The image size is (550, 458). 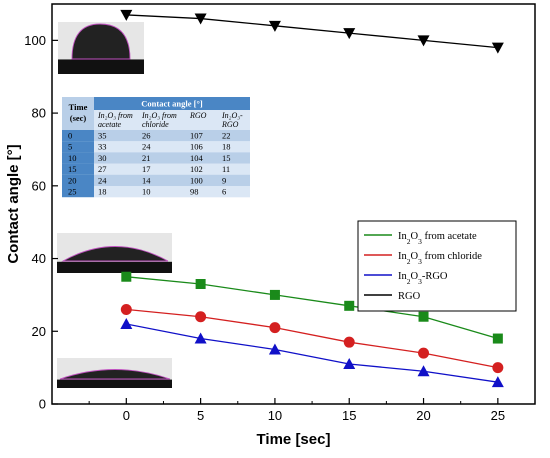 What do you see at coordinates (275, 415) in the screenshot?
I see `x-tick-label: 10` at bounding box center [275, 415].